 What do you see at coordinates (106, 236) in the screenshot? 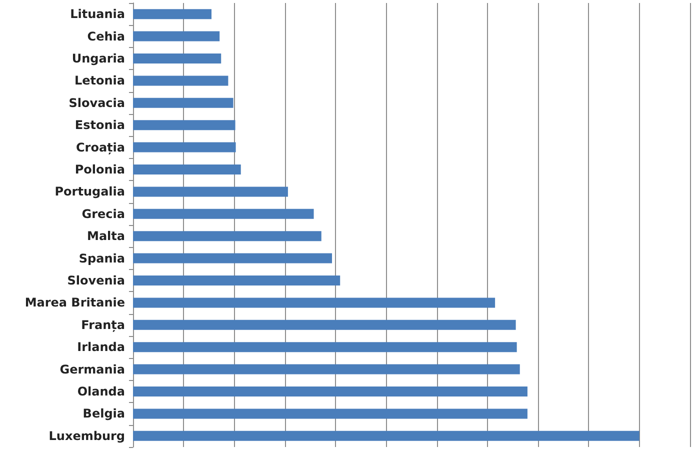
I see `y-tick-label: Malta` at bounding box center [106, 236].